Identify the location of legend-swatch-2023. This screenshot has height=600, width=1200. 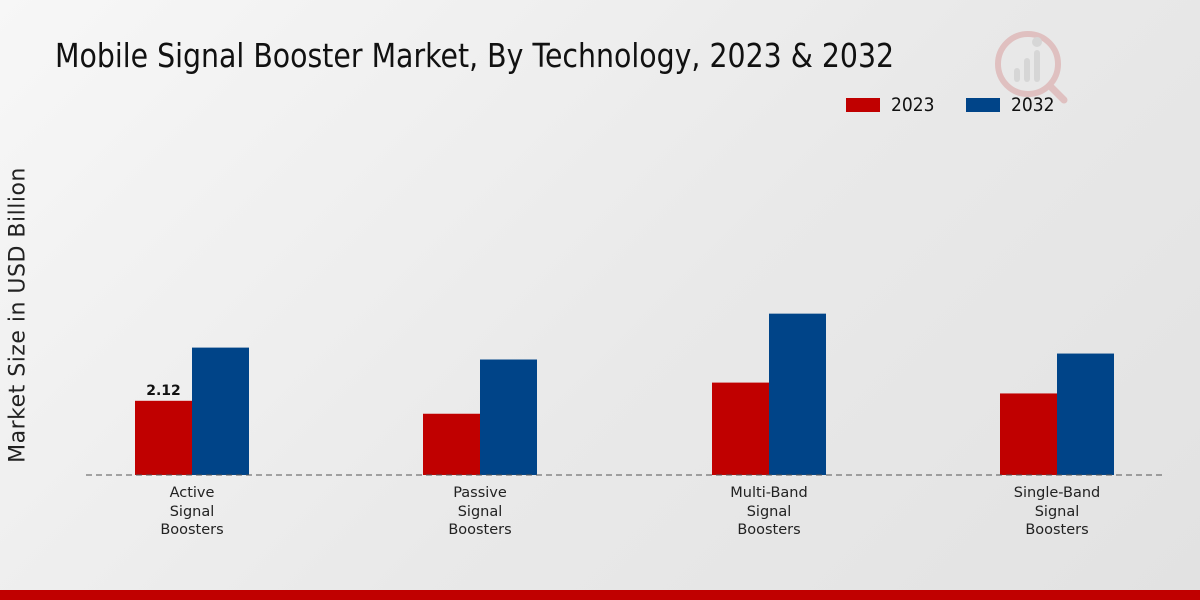
(863, 105).